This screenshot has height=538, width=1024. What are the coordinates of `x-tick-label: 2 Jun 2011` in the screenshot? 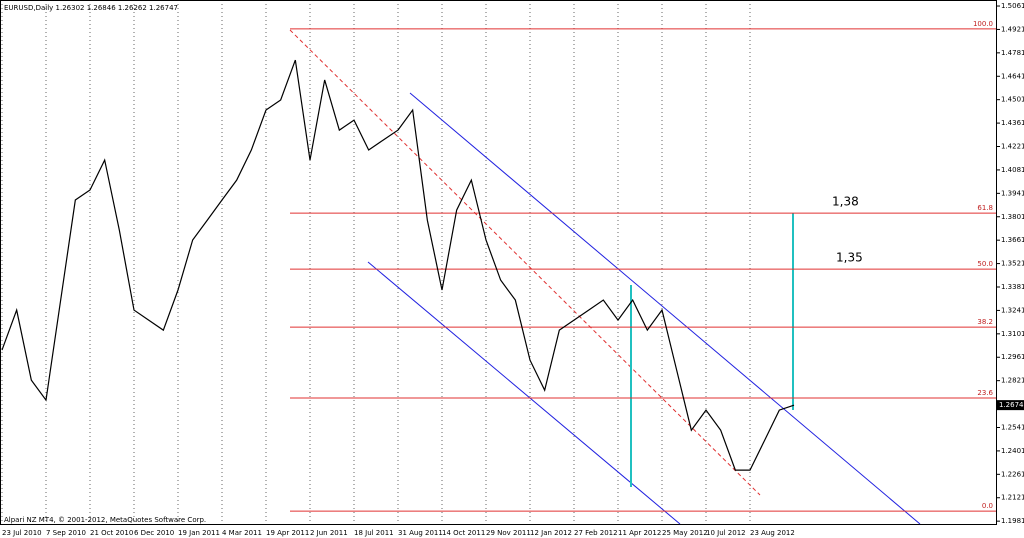 It's located at (329, 533).